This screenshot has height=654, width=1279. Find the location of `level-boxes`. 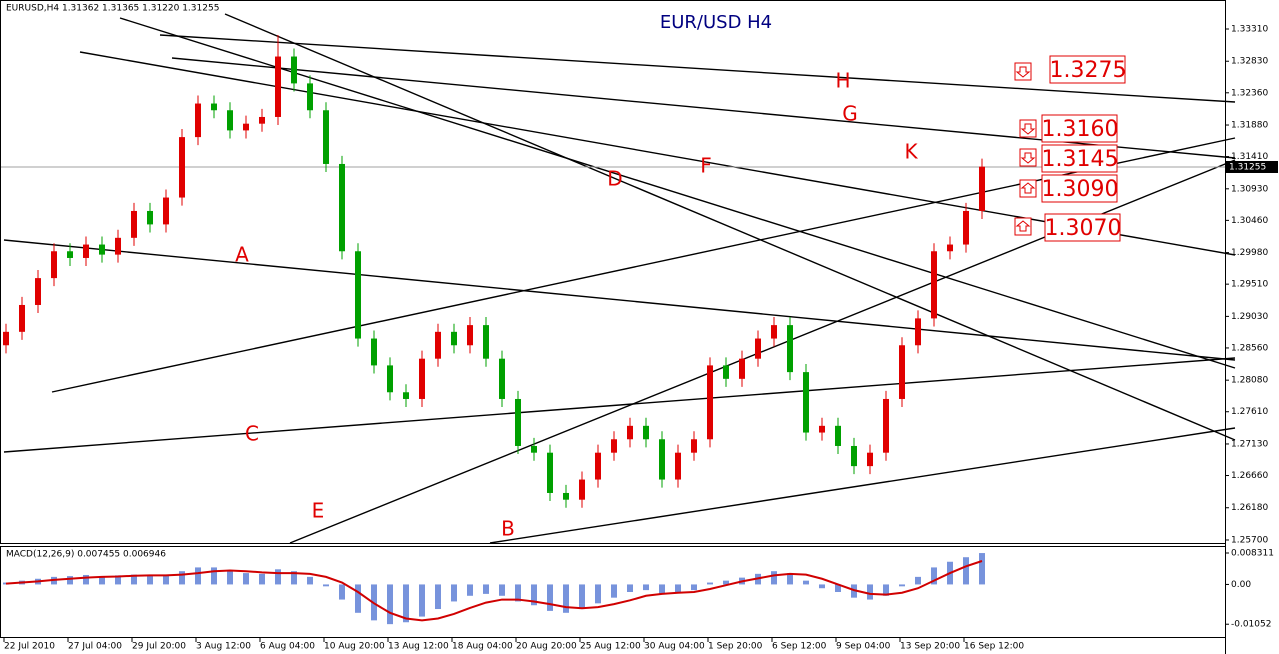

level-boxes is located at coordinates (1070, 148).